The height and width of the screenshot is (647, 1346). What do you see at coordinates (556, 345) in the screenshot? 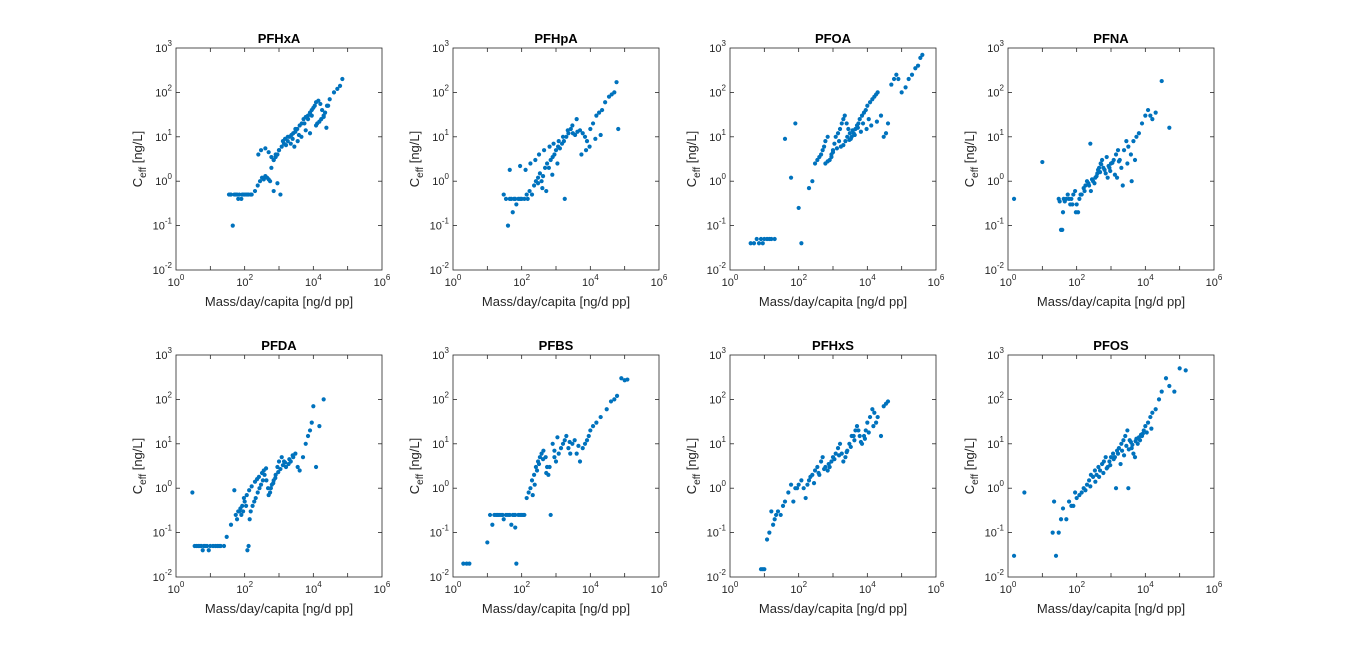
I see `subplot-title: PFBS` at bounding box center [556, 345].